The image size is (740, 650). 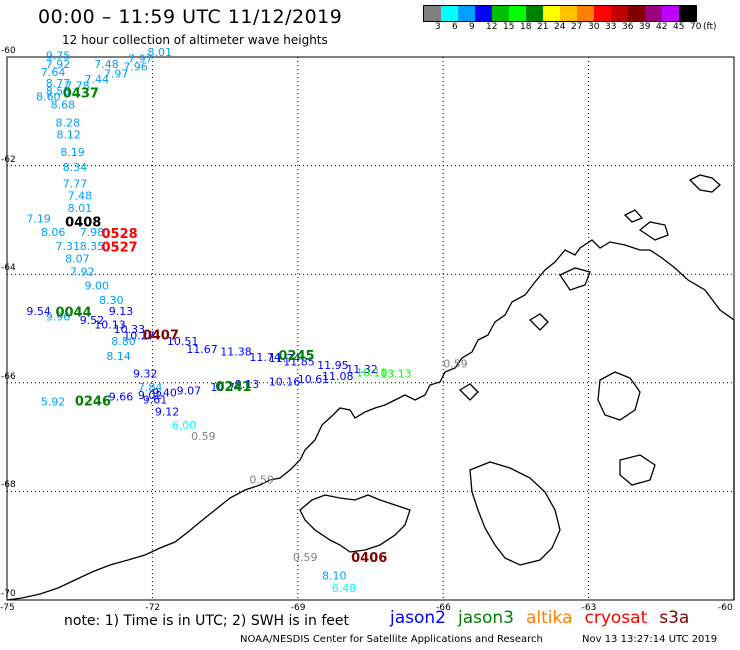 I want to click on satellite-name: jason2, so click(x=418, y=618).